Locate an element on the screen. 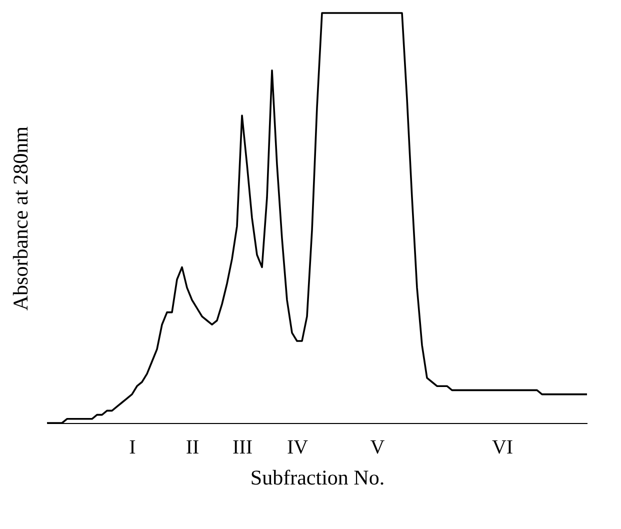  x-tick-label: I is located at coordinates (132, 447).